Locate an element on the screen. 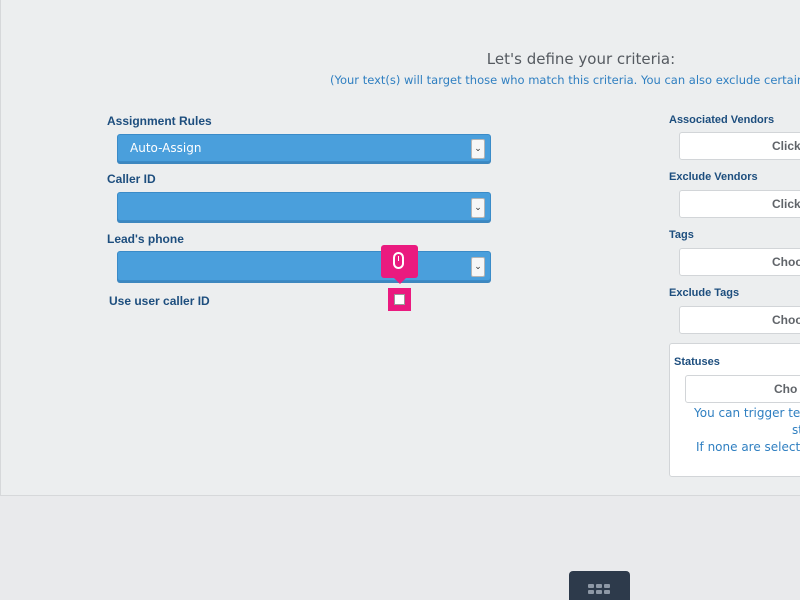 Image resolution: width=800 pixels, height=600 pixels. statuses-button: Cho is located at coordinates (742, 389).